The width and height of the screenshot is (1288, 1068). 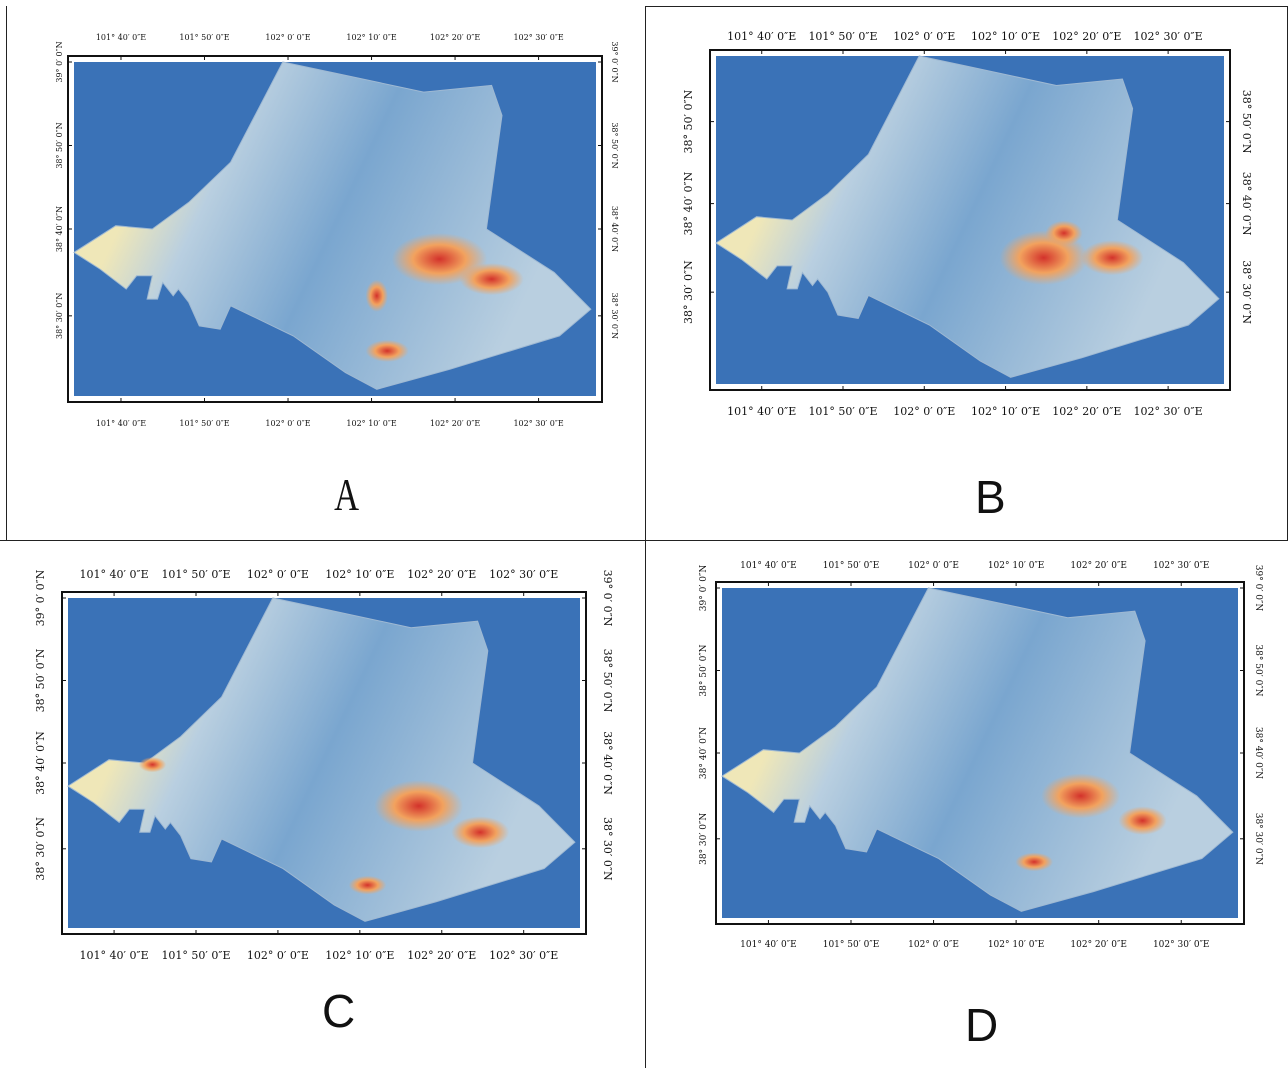 I want to click on left-border-top, so click(x=6, y=273).